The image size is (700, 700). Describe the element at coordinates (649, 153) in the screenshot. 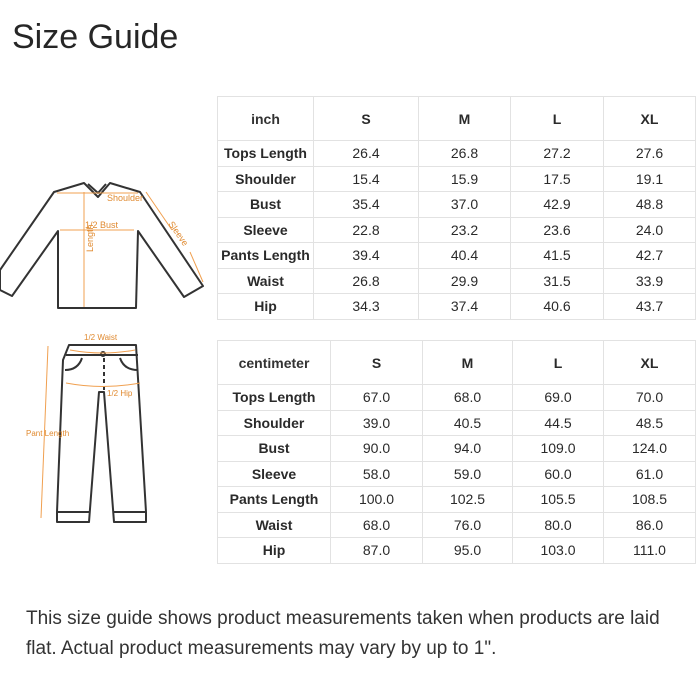

I see `measurement-cell: 27.6` at that location.